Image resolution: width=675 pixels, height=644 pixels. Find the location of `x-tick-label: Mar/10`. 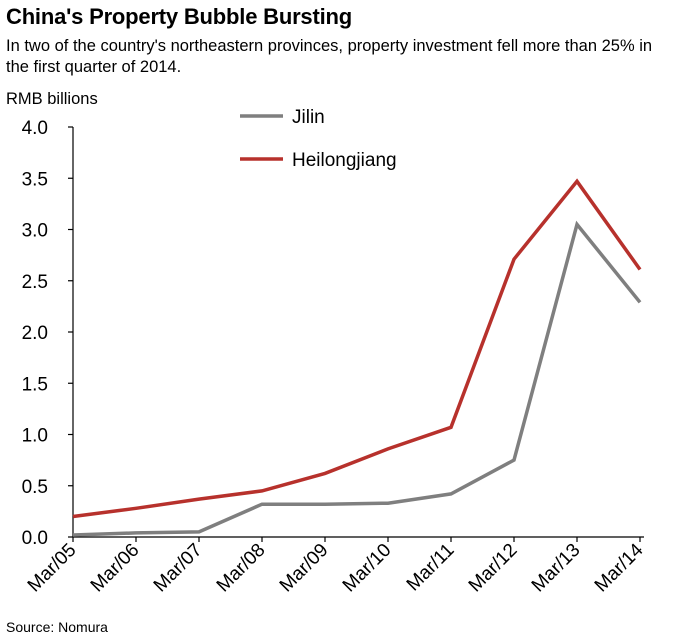

x-tick-label: Mar/10 is located at coordinates (367, 568).